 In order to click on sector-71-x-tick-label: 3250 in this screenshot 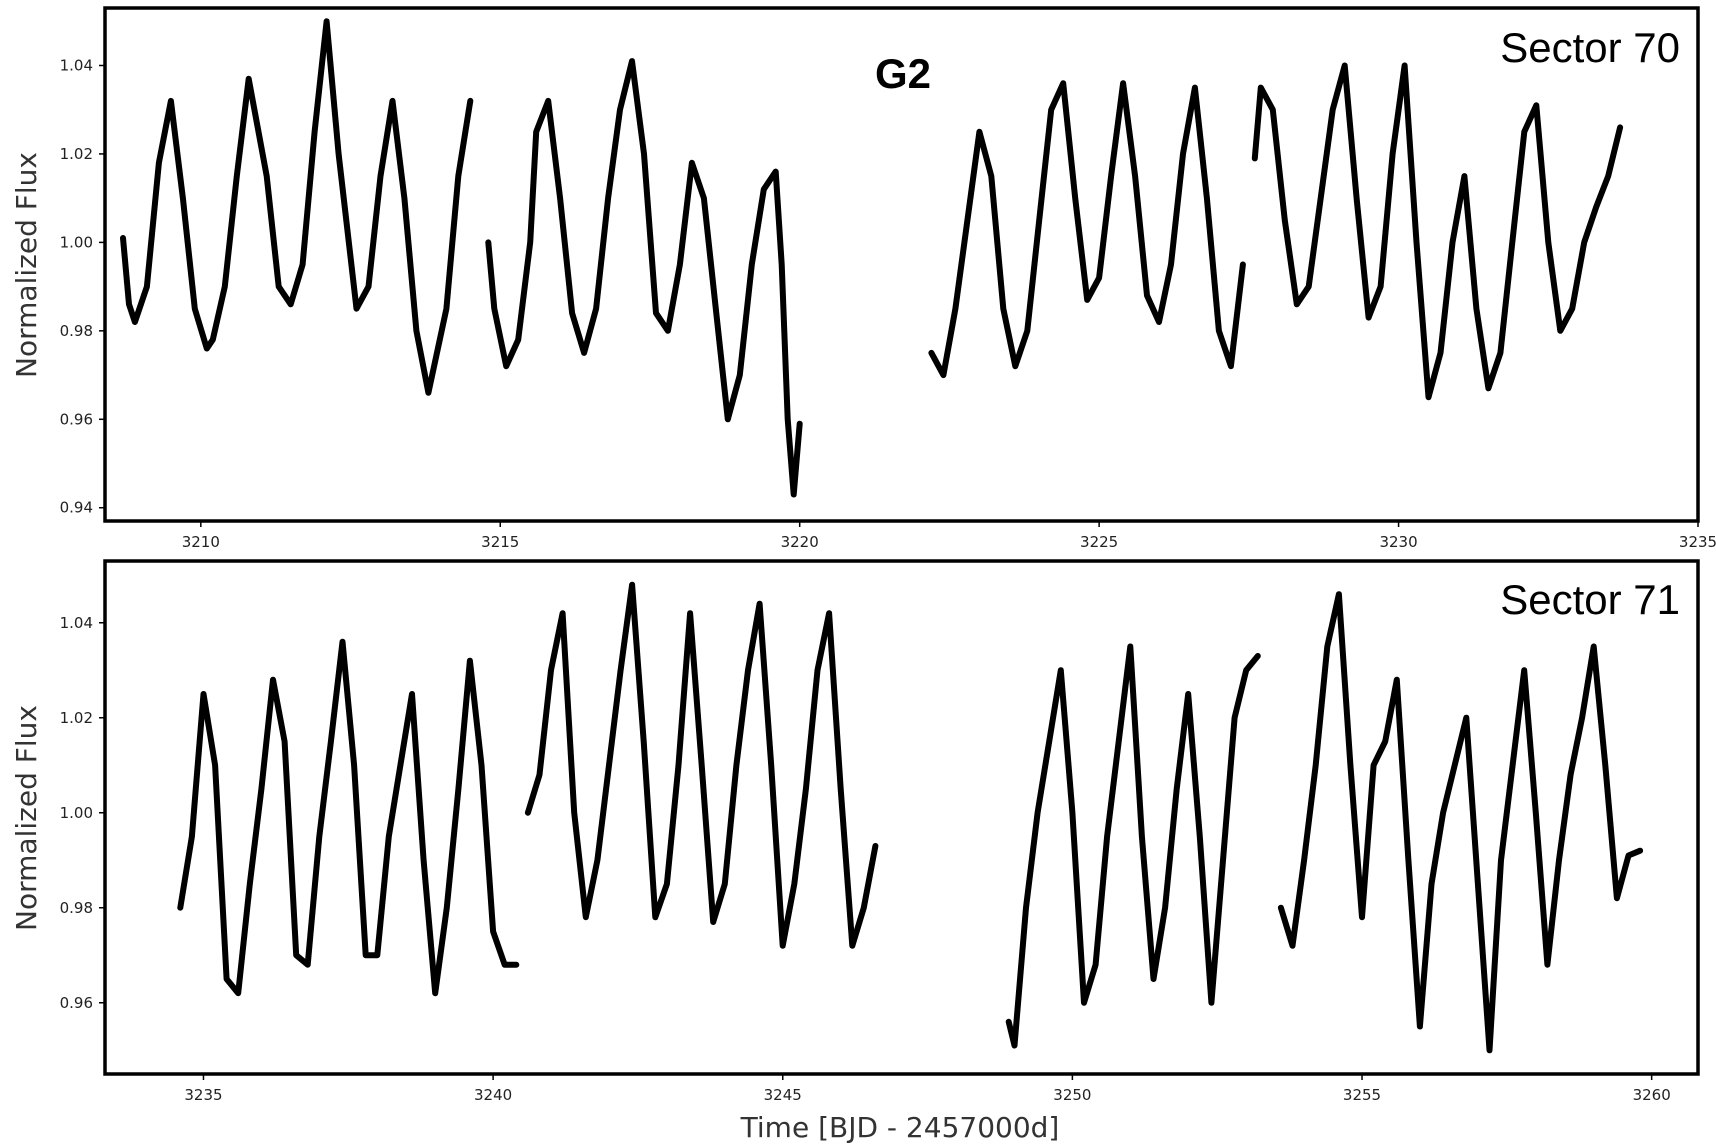, I will do `click(1072, 1095)`.